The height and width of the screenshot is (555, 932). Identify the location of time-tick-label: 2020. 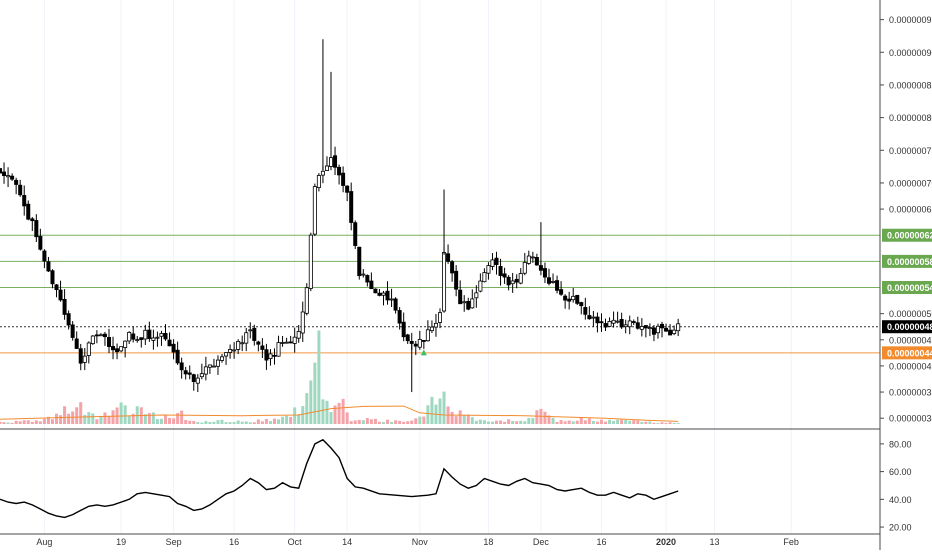
(666, 542).